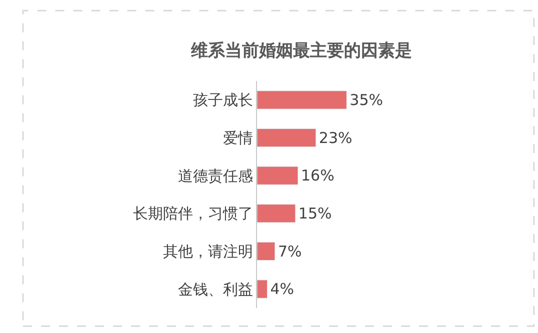 The height and width of the screenshot is (333, 538). Describe the element at coordinates (215, 289) in the screenshot. I see `y-tick-label: 金钱、利益` at that location.